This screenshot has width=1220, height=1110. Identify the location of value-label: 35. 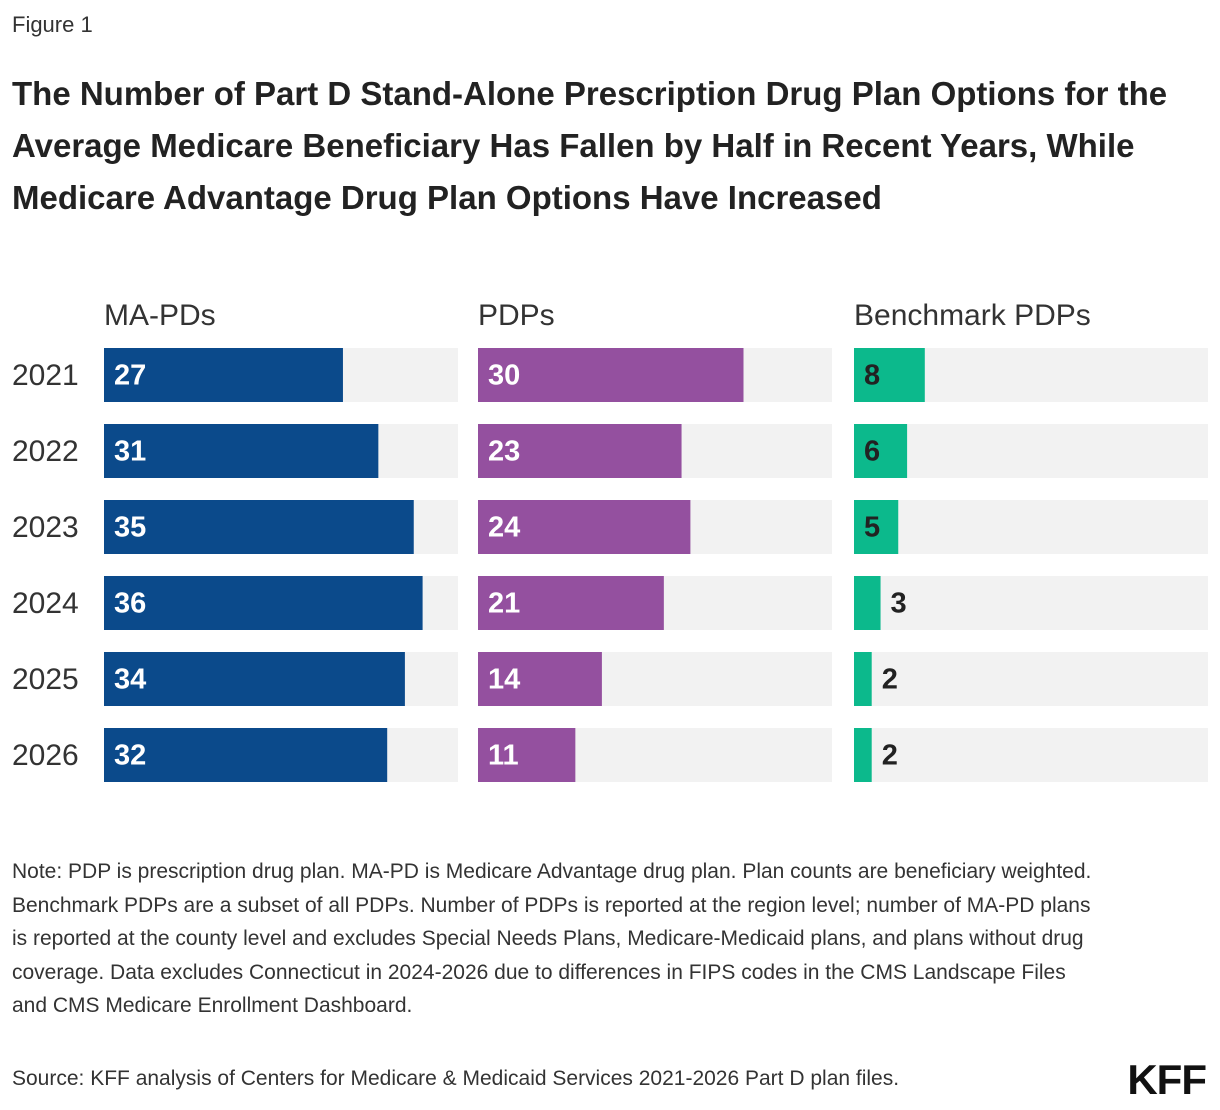
(130, 528).